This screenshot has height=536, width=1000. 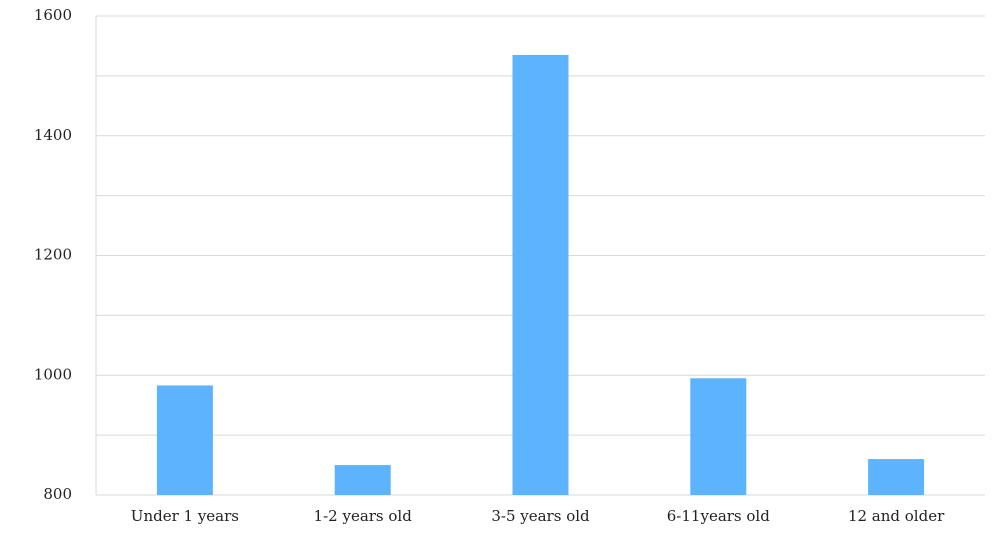 What do you see at coordinates (53, 15) in the screenshot?
I see `y-tick-label: 1600` at bounding box center [53, 15].